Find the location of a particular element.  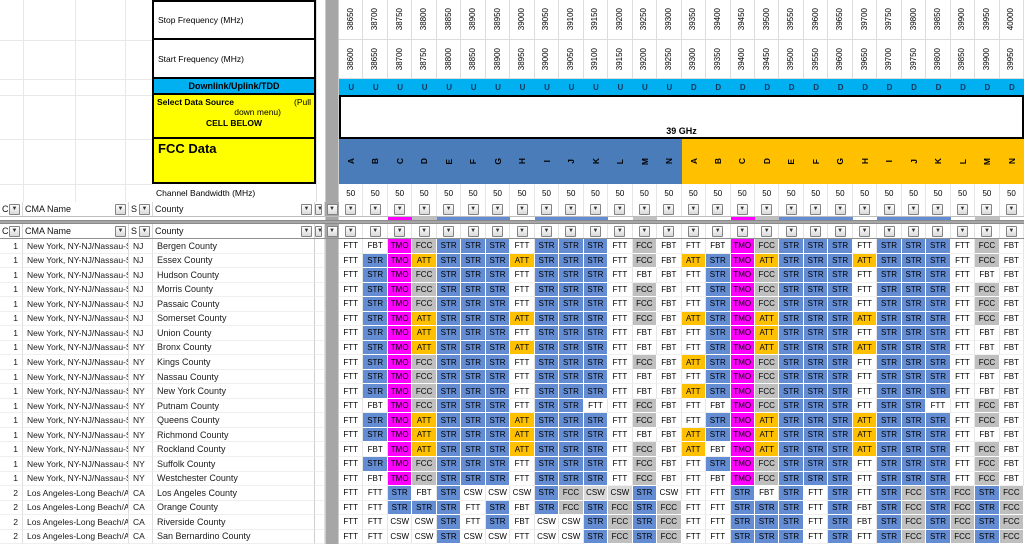

channel-letter-cell: G is located at coordinates (840, 161).